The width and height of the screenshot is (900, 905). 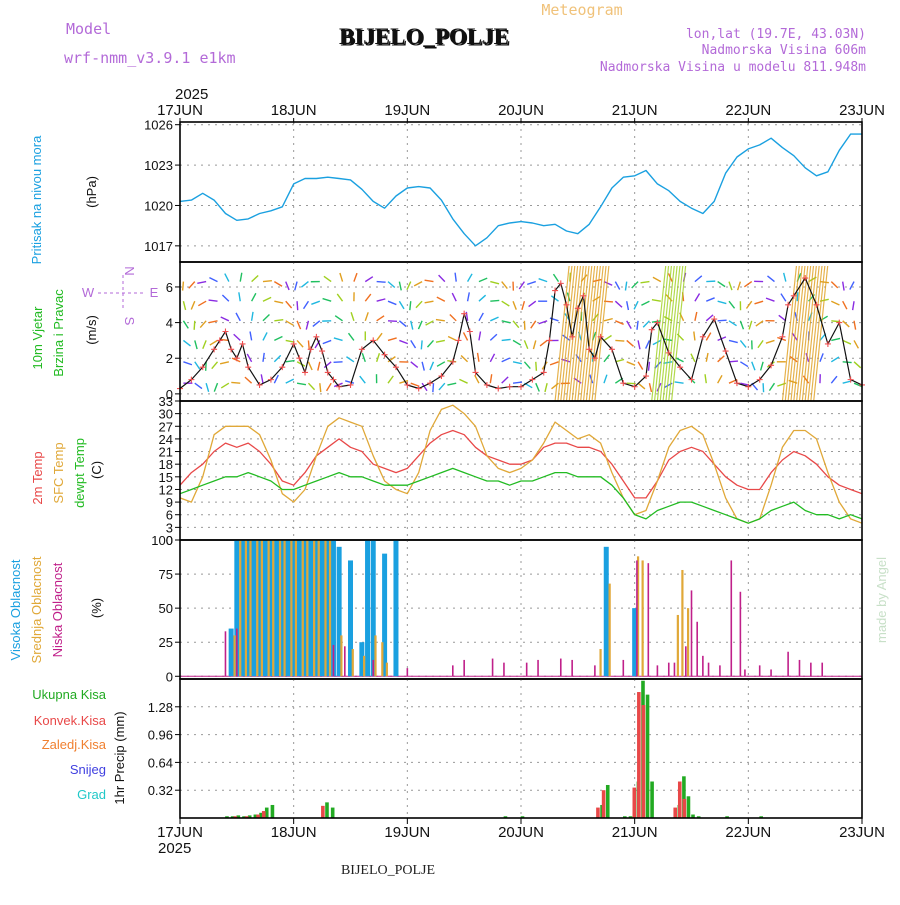 I want to click on precip-ytick-label: 1.28, so click(x=160, y=707).